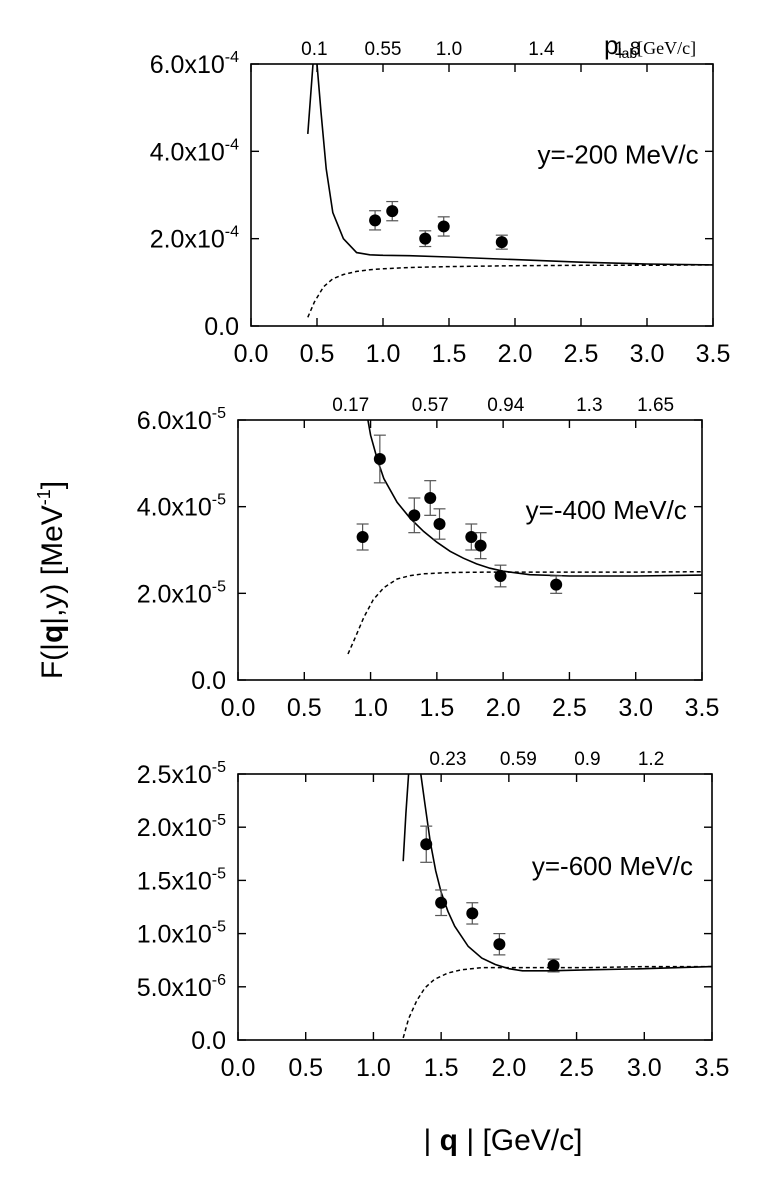 The image size is (763, 1195). I want to click on y-tick-label: 5.0x10⁻⁶, so click(181, 987).